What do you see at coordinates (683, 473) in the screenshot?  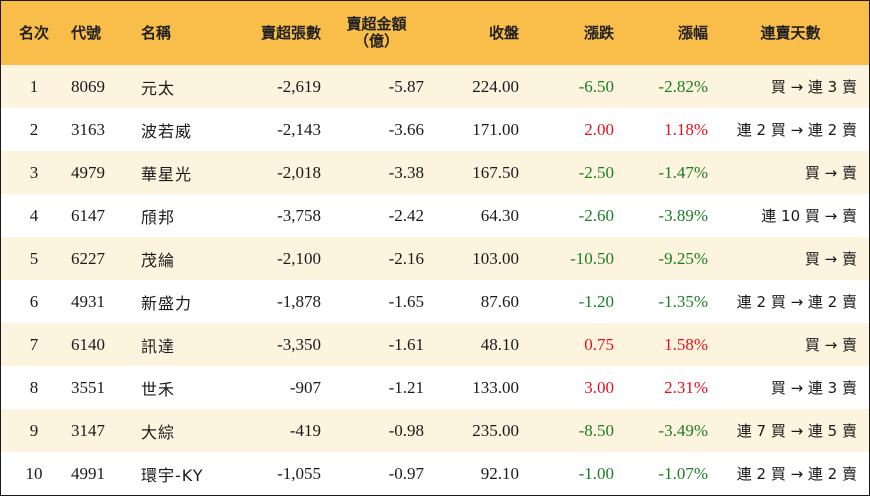 I see `change-pct-cell: -1.07%` at bounding box center [683, 473].